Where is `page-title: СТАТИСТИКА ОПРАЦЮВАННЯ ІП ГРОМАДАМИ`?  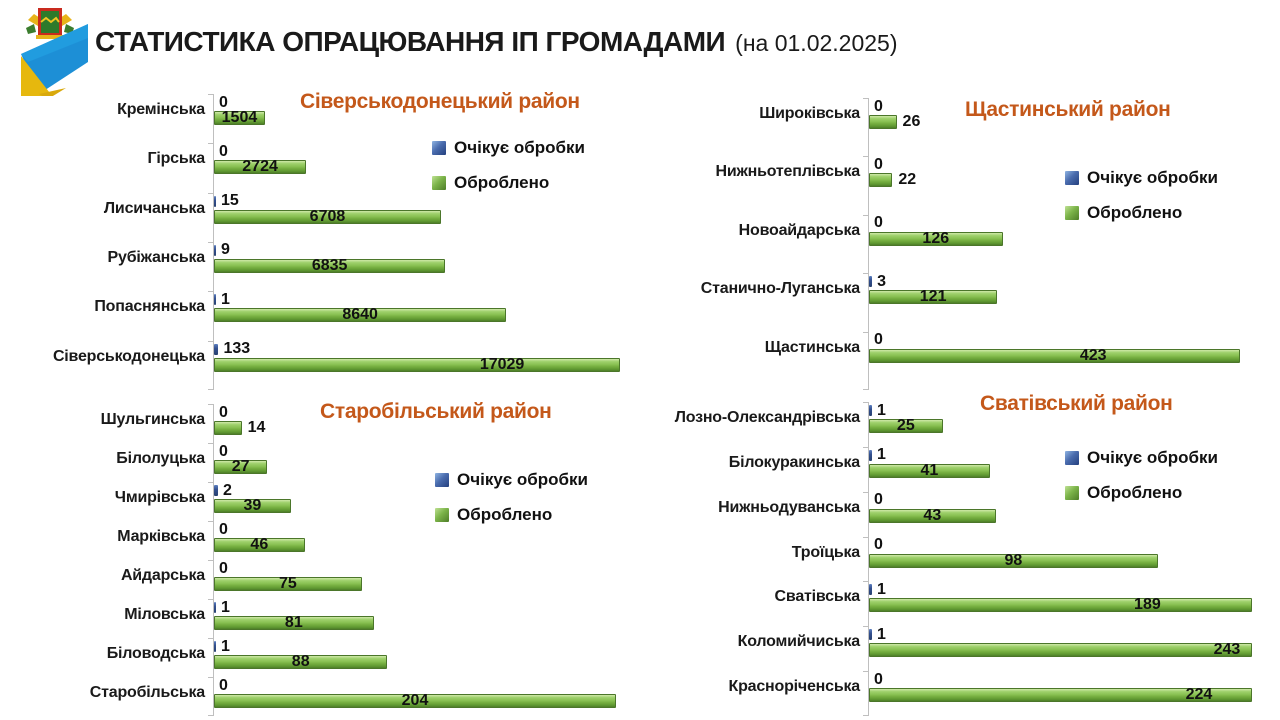 page-title: СТАТИСТИКА ОПРАЦЮВАННЯ ІП ГРОМАДАМИ is located at coordinates (410, 41).